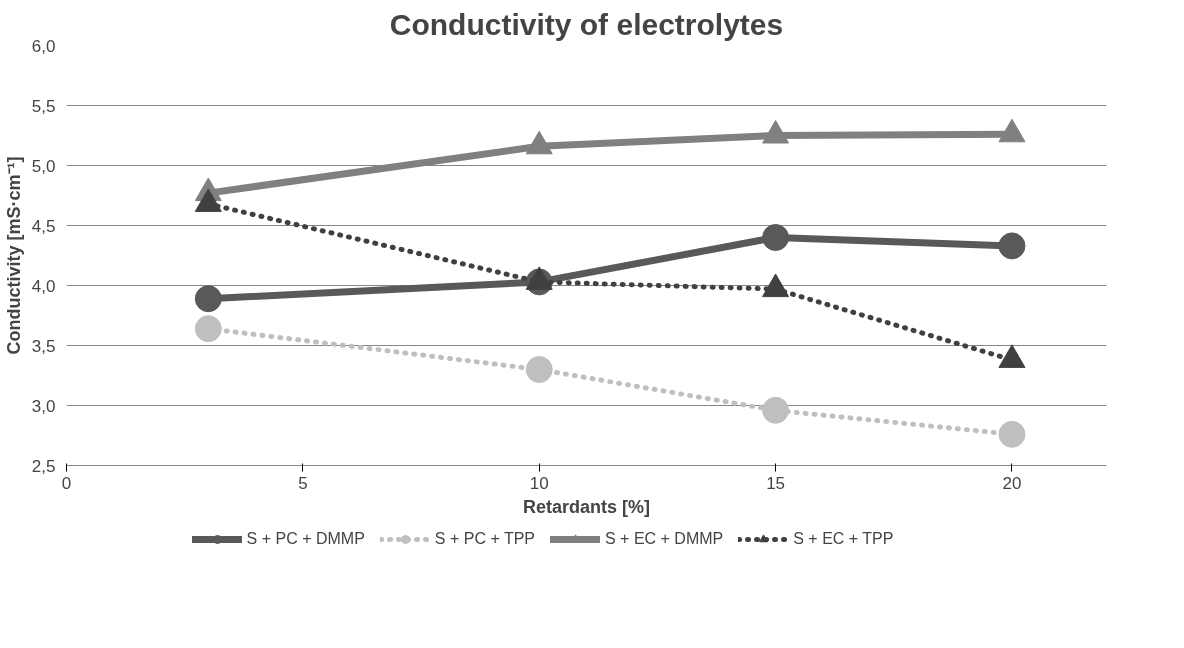  What do you see at coordinates (303, 483) in the screenshot?
I see `x-tick-label: 5` at bounding box center [303, 483].